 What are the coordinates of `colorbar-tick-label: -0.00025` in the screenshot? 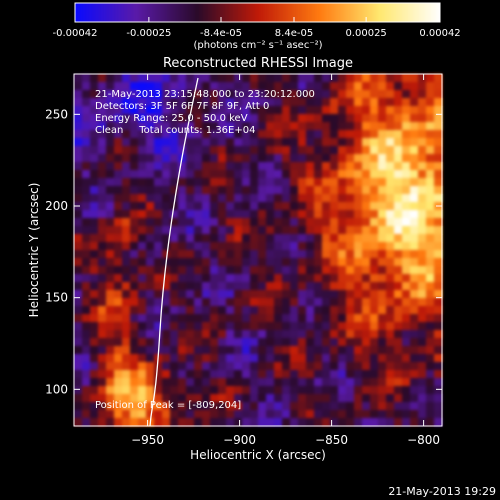 It's located at (148, 33).